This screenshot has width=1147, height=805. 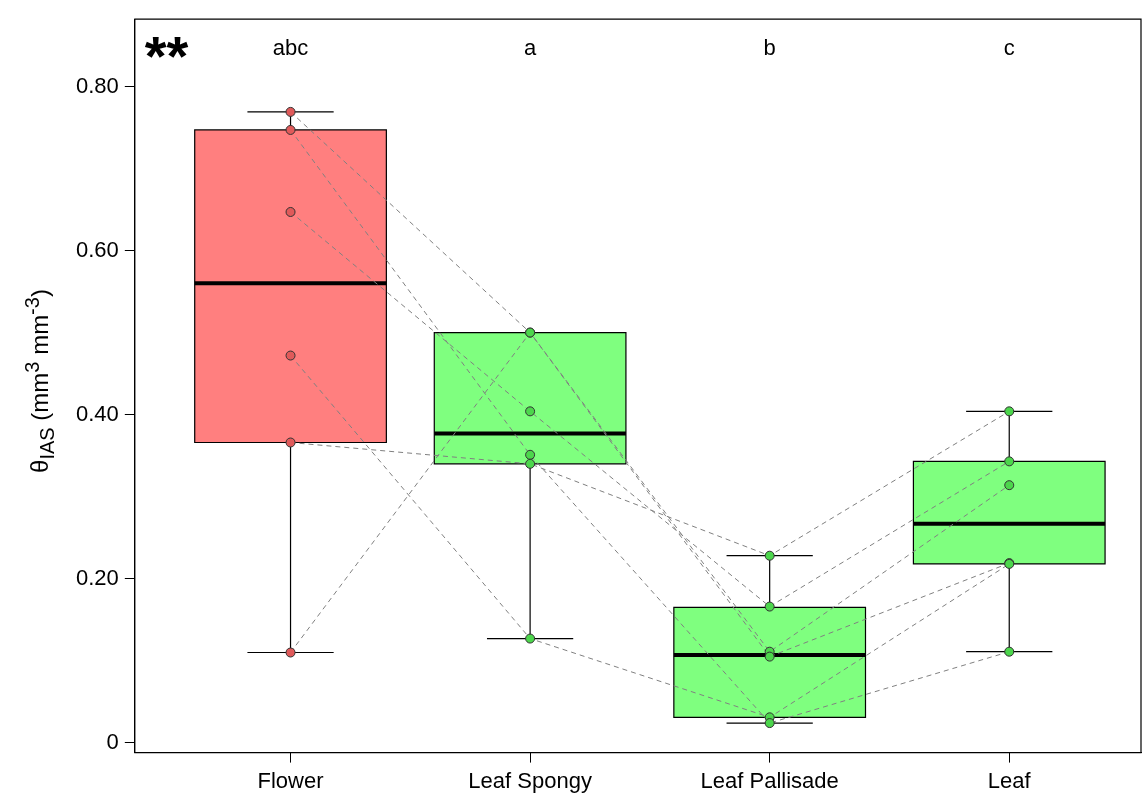 I want to click on annotation: abc, so click(x=290, y=48).